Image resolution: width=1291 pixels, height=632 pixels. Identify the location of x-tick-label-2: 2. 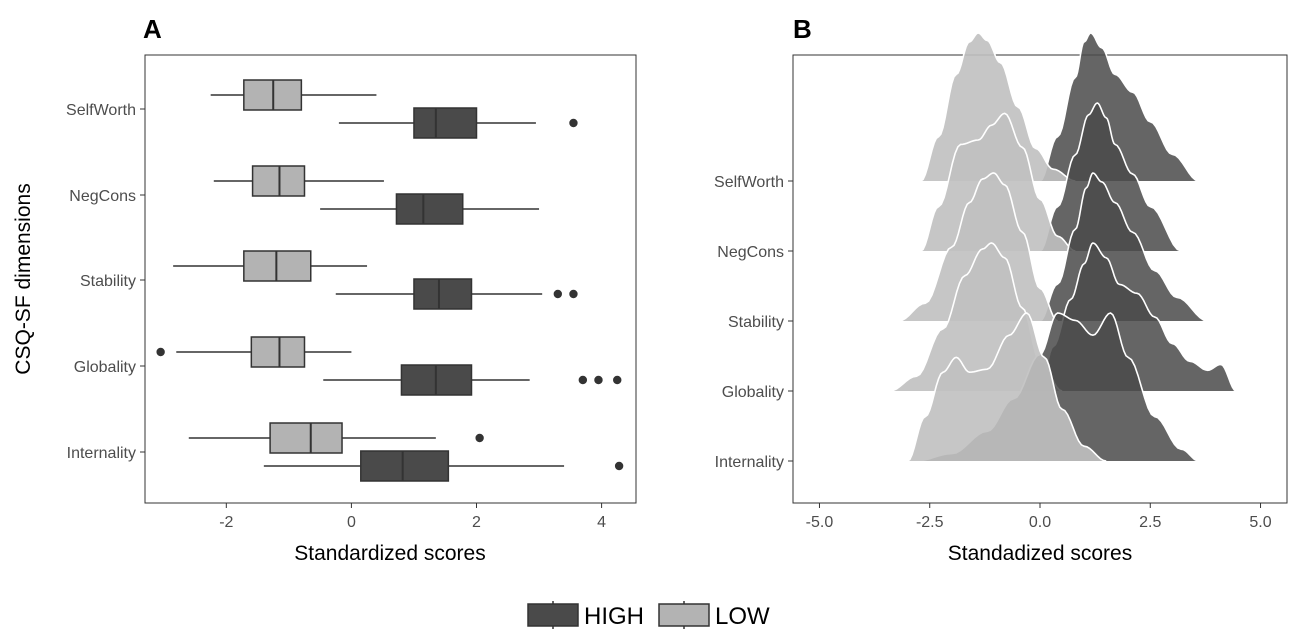
(476, 522).